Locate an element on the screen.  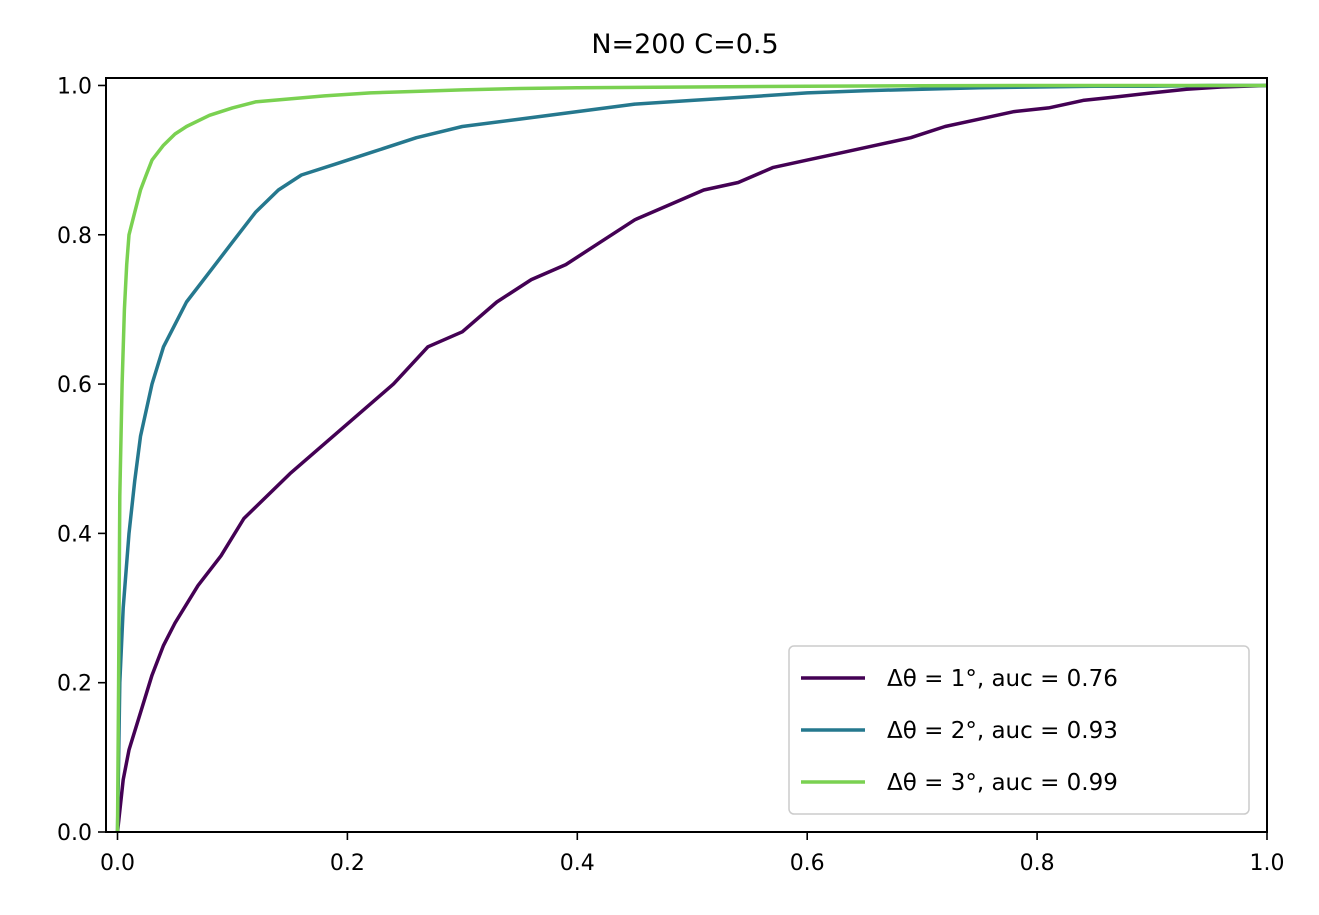
y-tick-label: 0.8 is located at coordinates (74, 236).